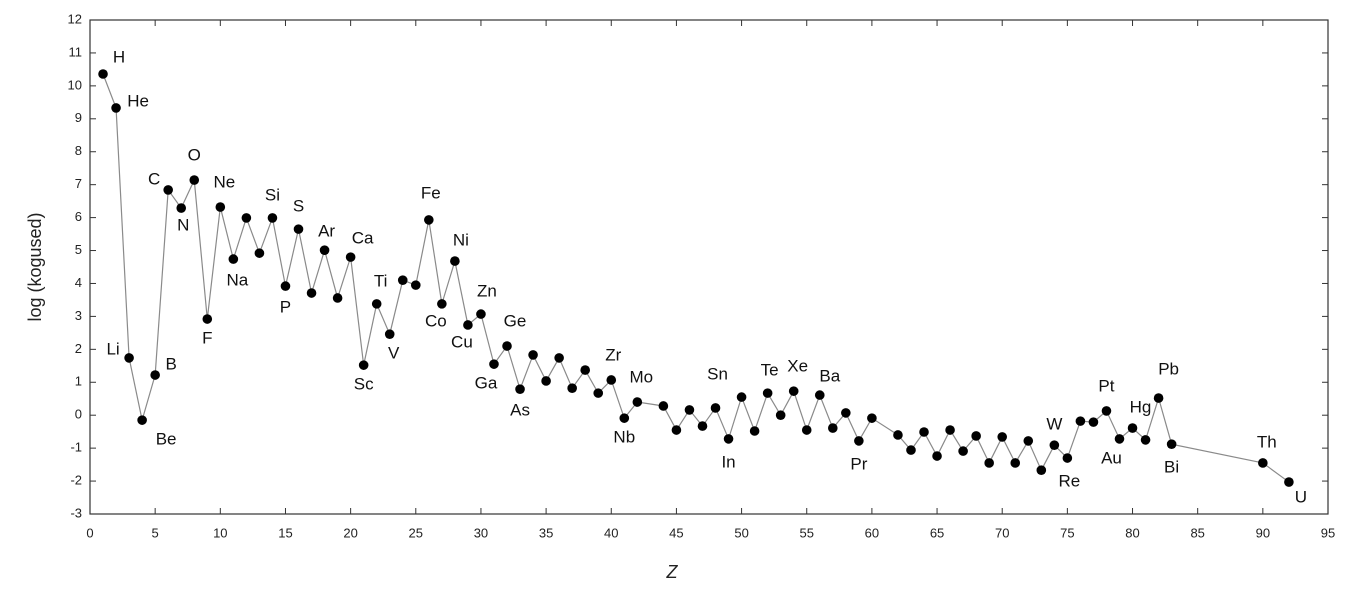 The image size is (1352, 613). Describe the element at coordinates (35, 266) in the screenshot. I see `y-axis-title: log (kogused)` at that location.